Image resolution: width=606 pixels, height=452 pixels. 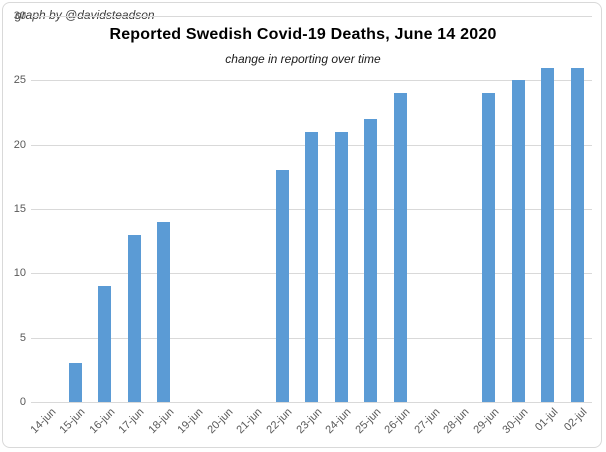 What do you see at coordinates (22, 338) in the screenshot?
I see `y-tick-label: 5` at bounding box center [22, 338].